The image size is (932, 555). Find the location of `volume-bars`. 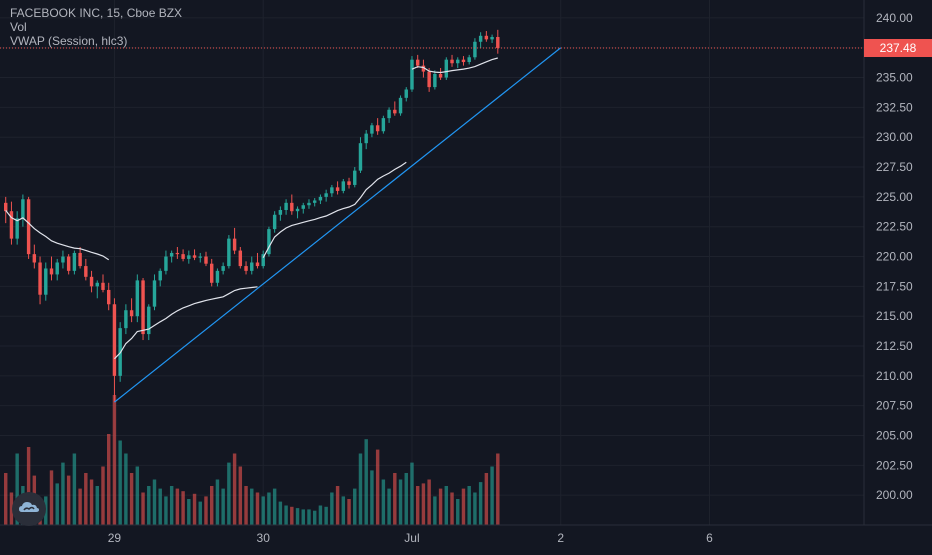

volume-bars is located at coordinates (252, 460).